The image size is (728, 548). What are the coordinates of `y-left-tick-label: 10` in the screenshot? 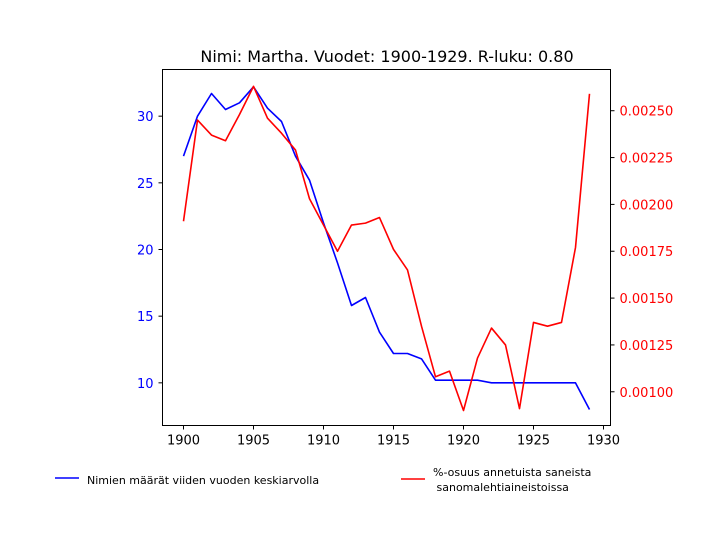 It's located at (145, 384).